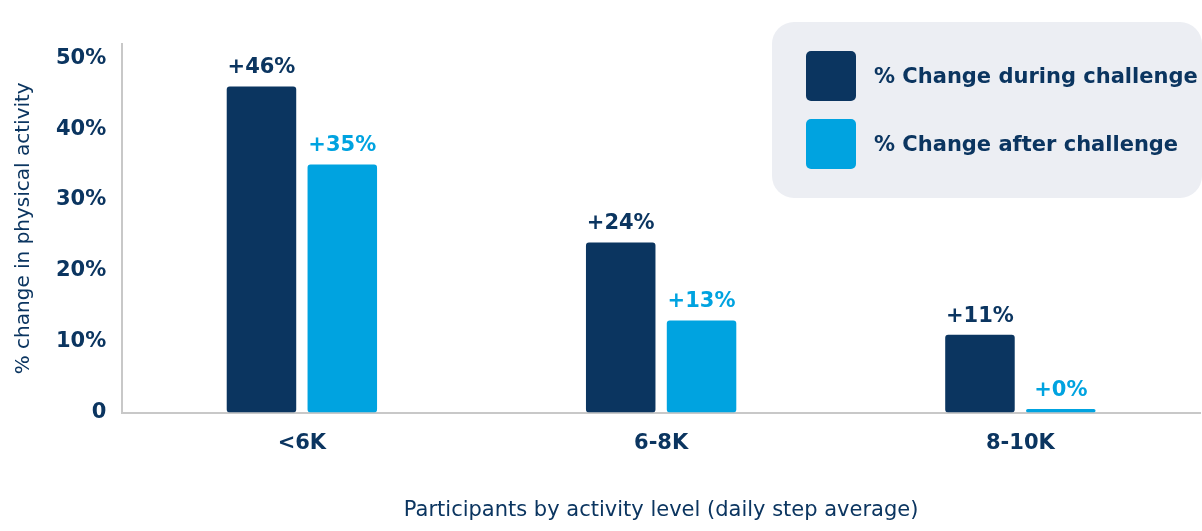 The image size is (1202, 531). I want to click on x-axis-title: Participants by activity level (daily step average), so click(661, 508).